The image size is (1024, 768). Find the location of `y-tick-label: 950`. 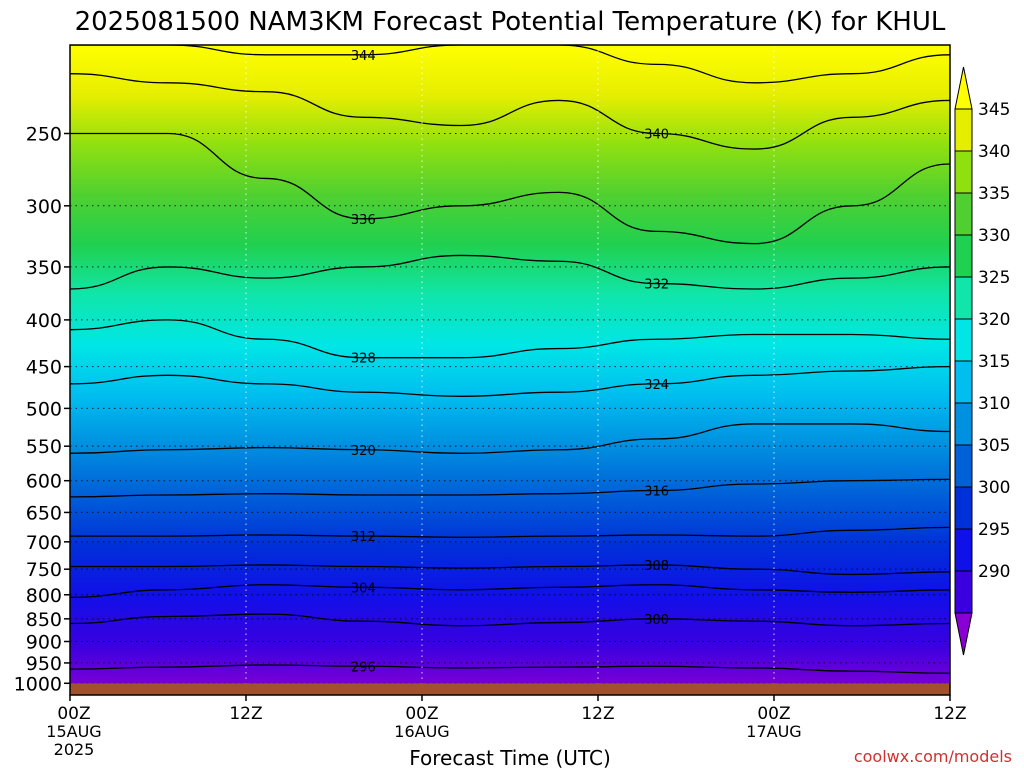

y-tick-label: 950 is located at coordinates (44, 664).